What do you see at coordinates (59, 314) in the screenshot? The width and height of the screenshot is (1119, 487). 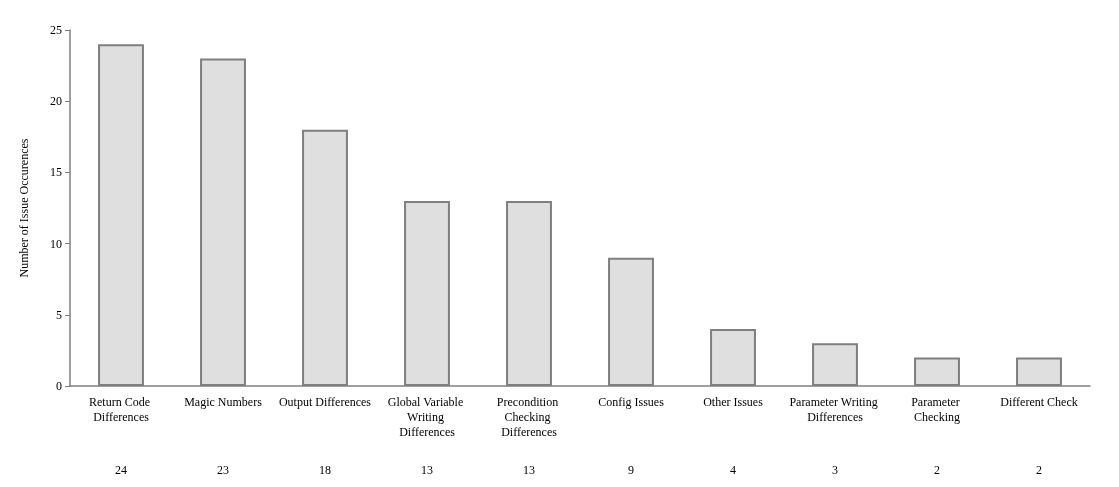 I see `y-tick-label: 5` at bounding box center [59, 314].